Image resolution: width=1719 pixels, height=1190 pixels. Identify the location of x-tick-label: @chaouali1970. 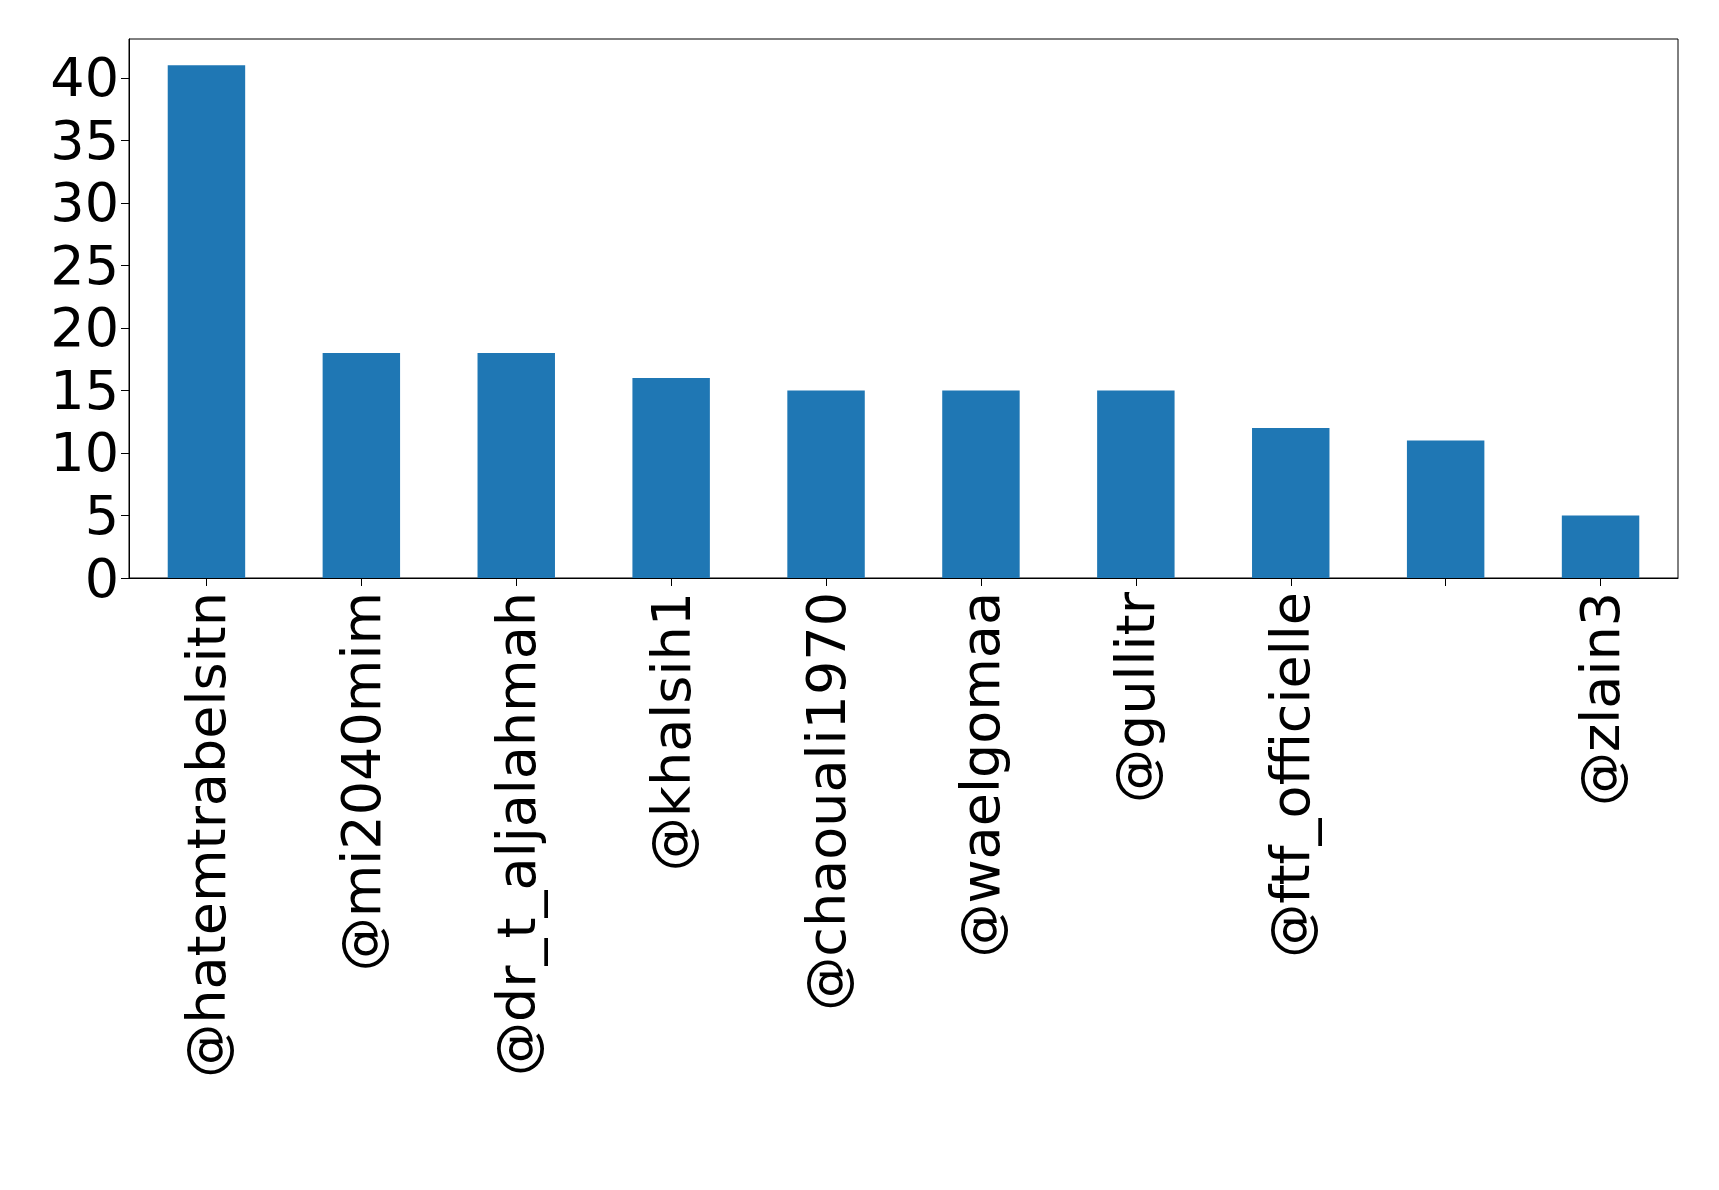
(826, 801).